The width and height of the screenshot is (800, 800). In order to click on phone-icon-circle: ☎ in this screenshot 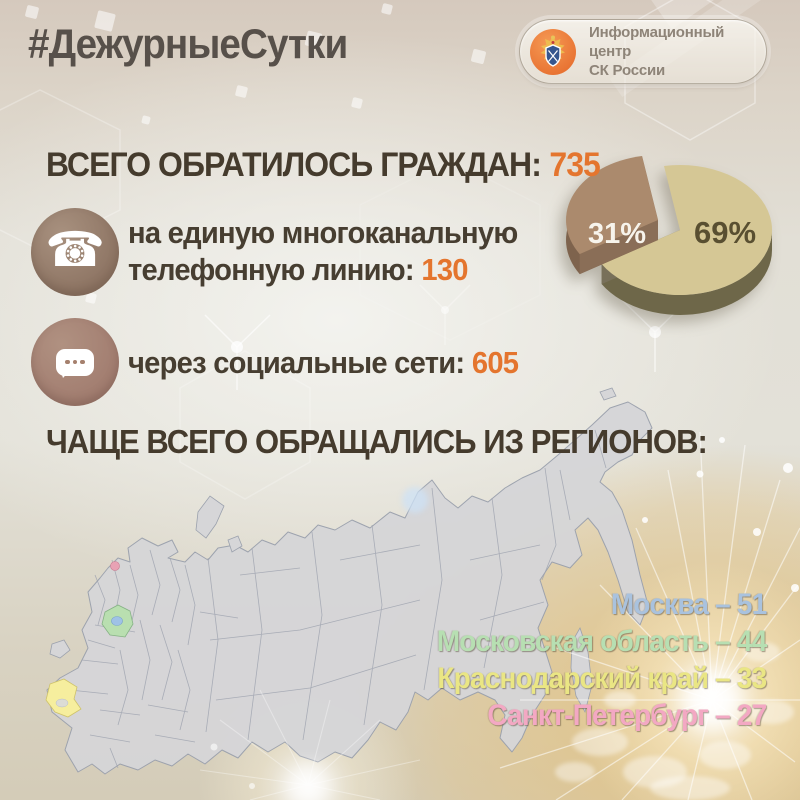, I will do `click(75, 252)`.